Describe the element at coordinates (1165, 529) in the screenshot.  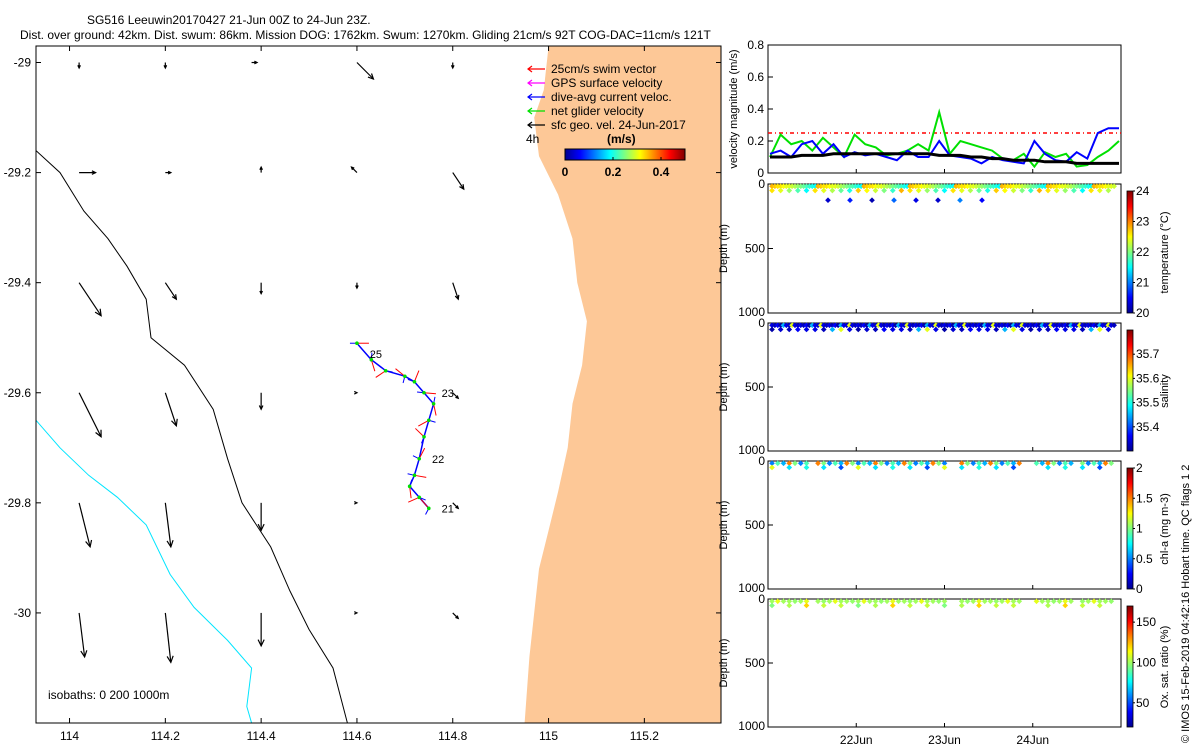
I see `chlorophyll-colorbar-label: chl-a (mg m-3)` at that location.